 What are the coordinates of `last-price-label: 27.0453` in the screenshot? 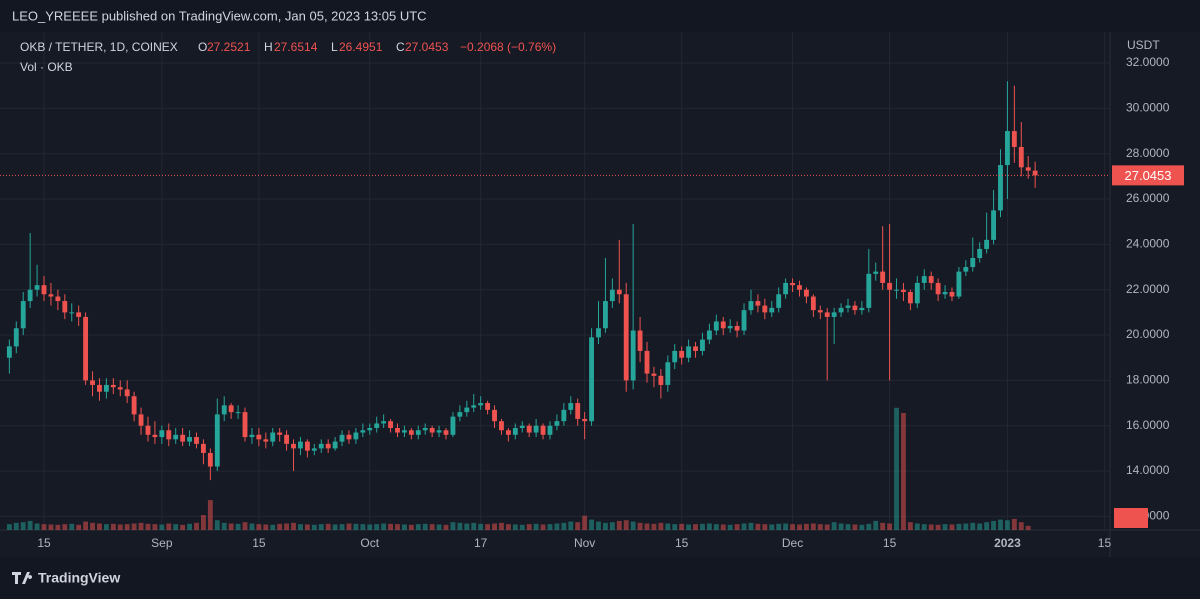 It's located at (1148, 175).